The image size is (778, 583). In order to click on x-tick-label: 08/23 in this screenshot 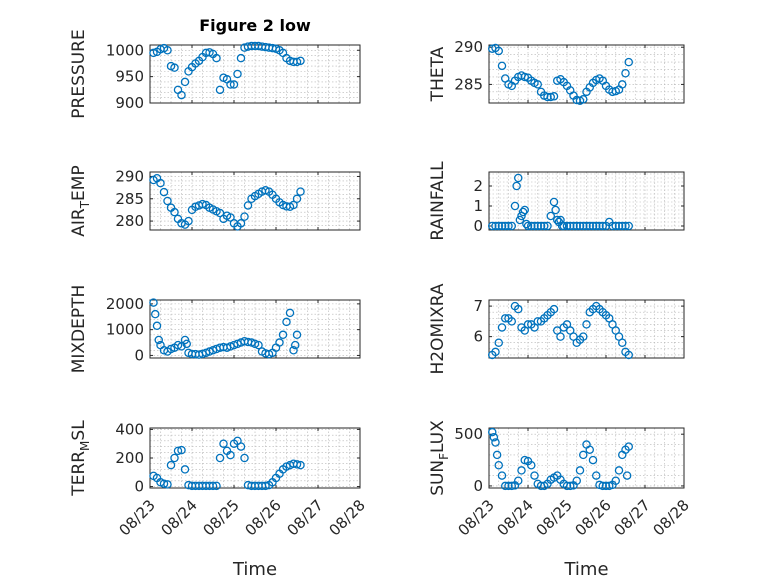, I will do `click(137, 517)`.